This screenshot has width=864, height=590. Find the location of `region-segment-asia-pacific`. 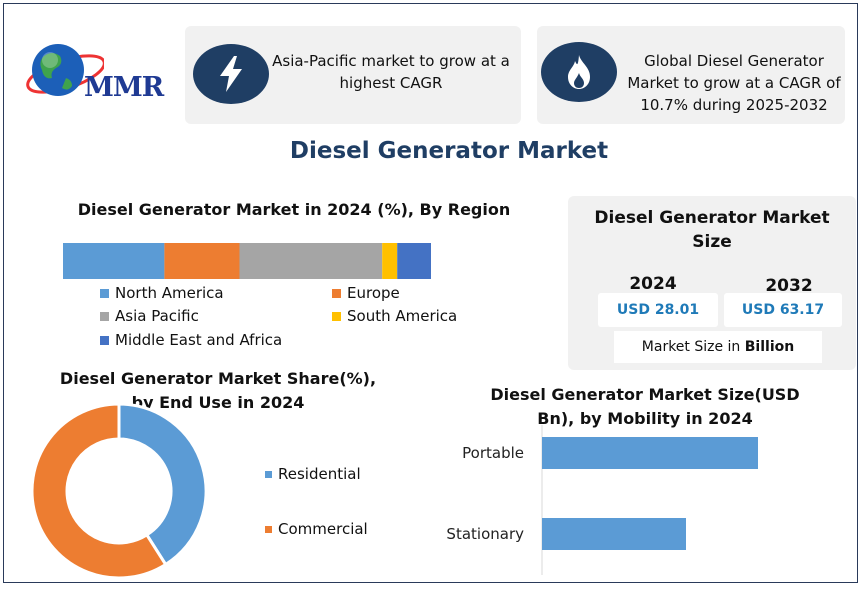

region-segment-asia-pacific is located at coordinates (311, 261).